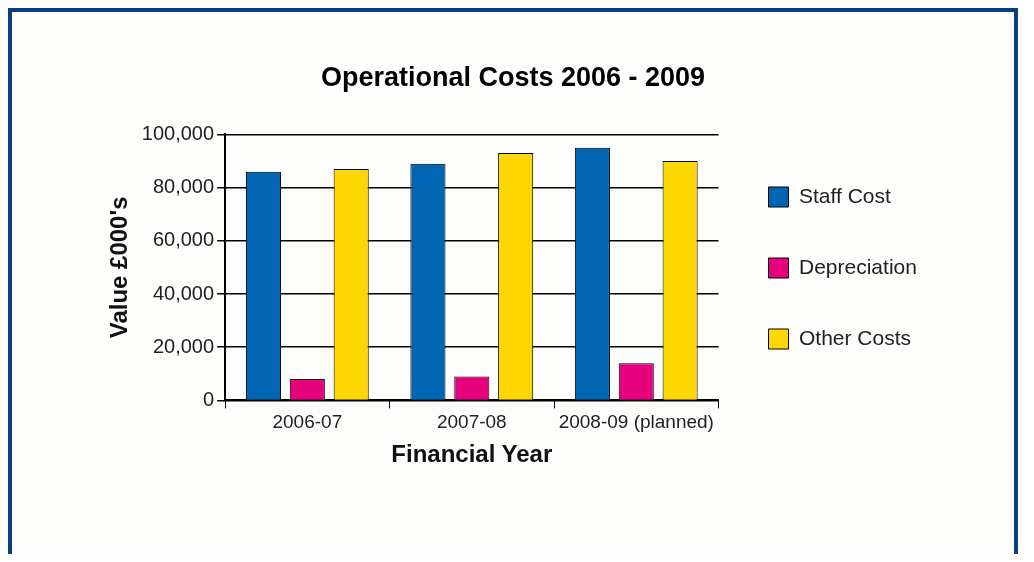 The image size is (1034, 562). What do you see at coordinates (183, 292) in the screenshot?
I see `y-tick-label: 40,000` at bounding box center [183, 292].